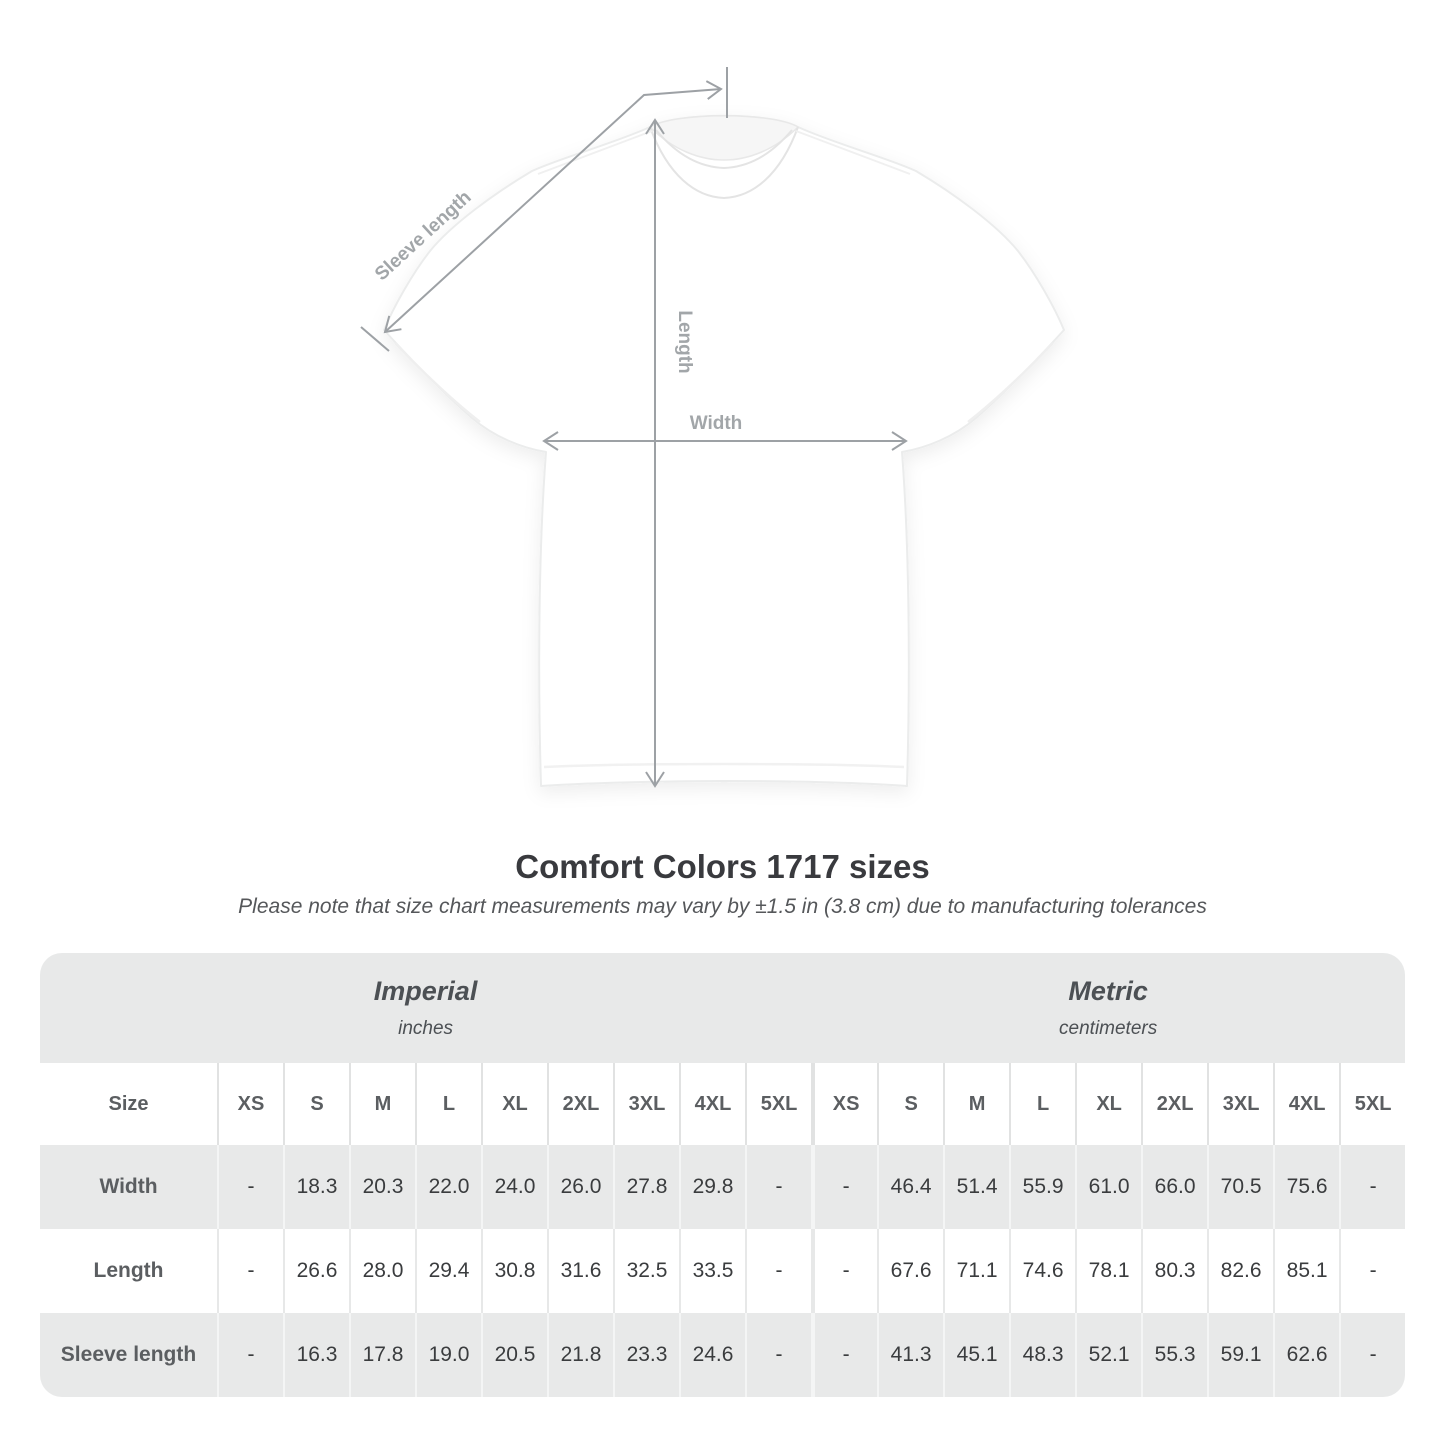 The width and height of the screenshot is (1445, 1445). What do you see at coordinates (1042, 1187) in the screenshot?
I see `cell-width-metric-l: 55.9` at bounding box center [1042, 1187].